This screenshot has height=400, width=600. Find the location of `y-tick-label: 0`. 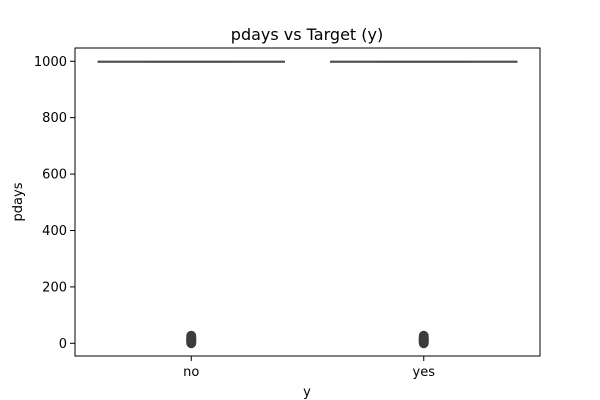

y-tick-label: 0 is located at coordinates (63, 344).